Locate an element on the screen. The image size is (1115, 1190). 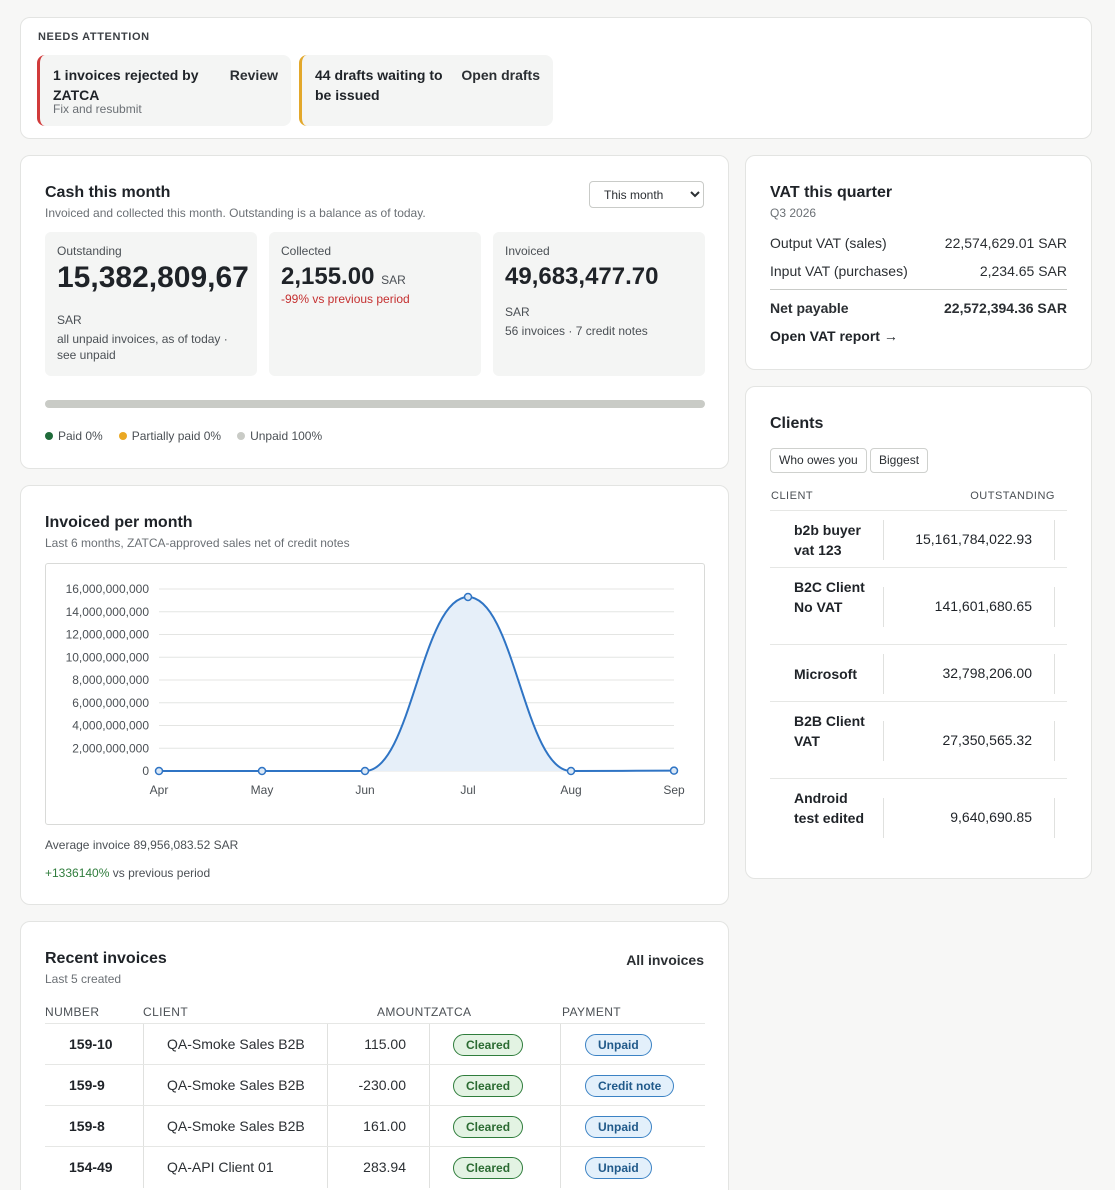
chart-change-suffix: vs previous period is located at coordinates (160, 873).